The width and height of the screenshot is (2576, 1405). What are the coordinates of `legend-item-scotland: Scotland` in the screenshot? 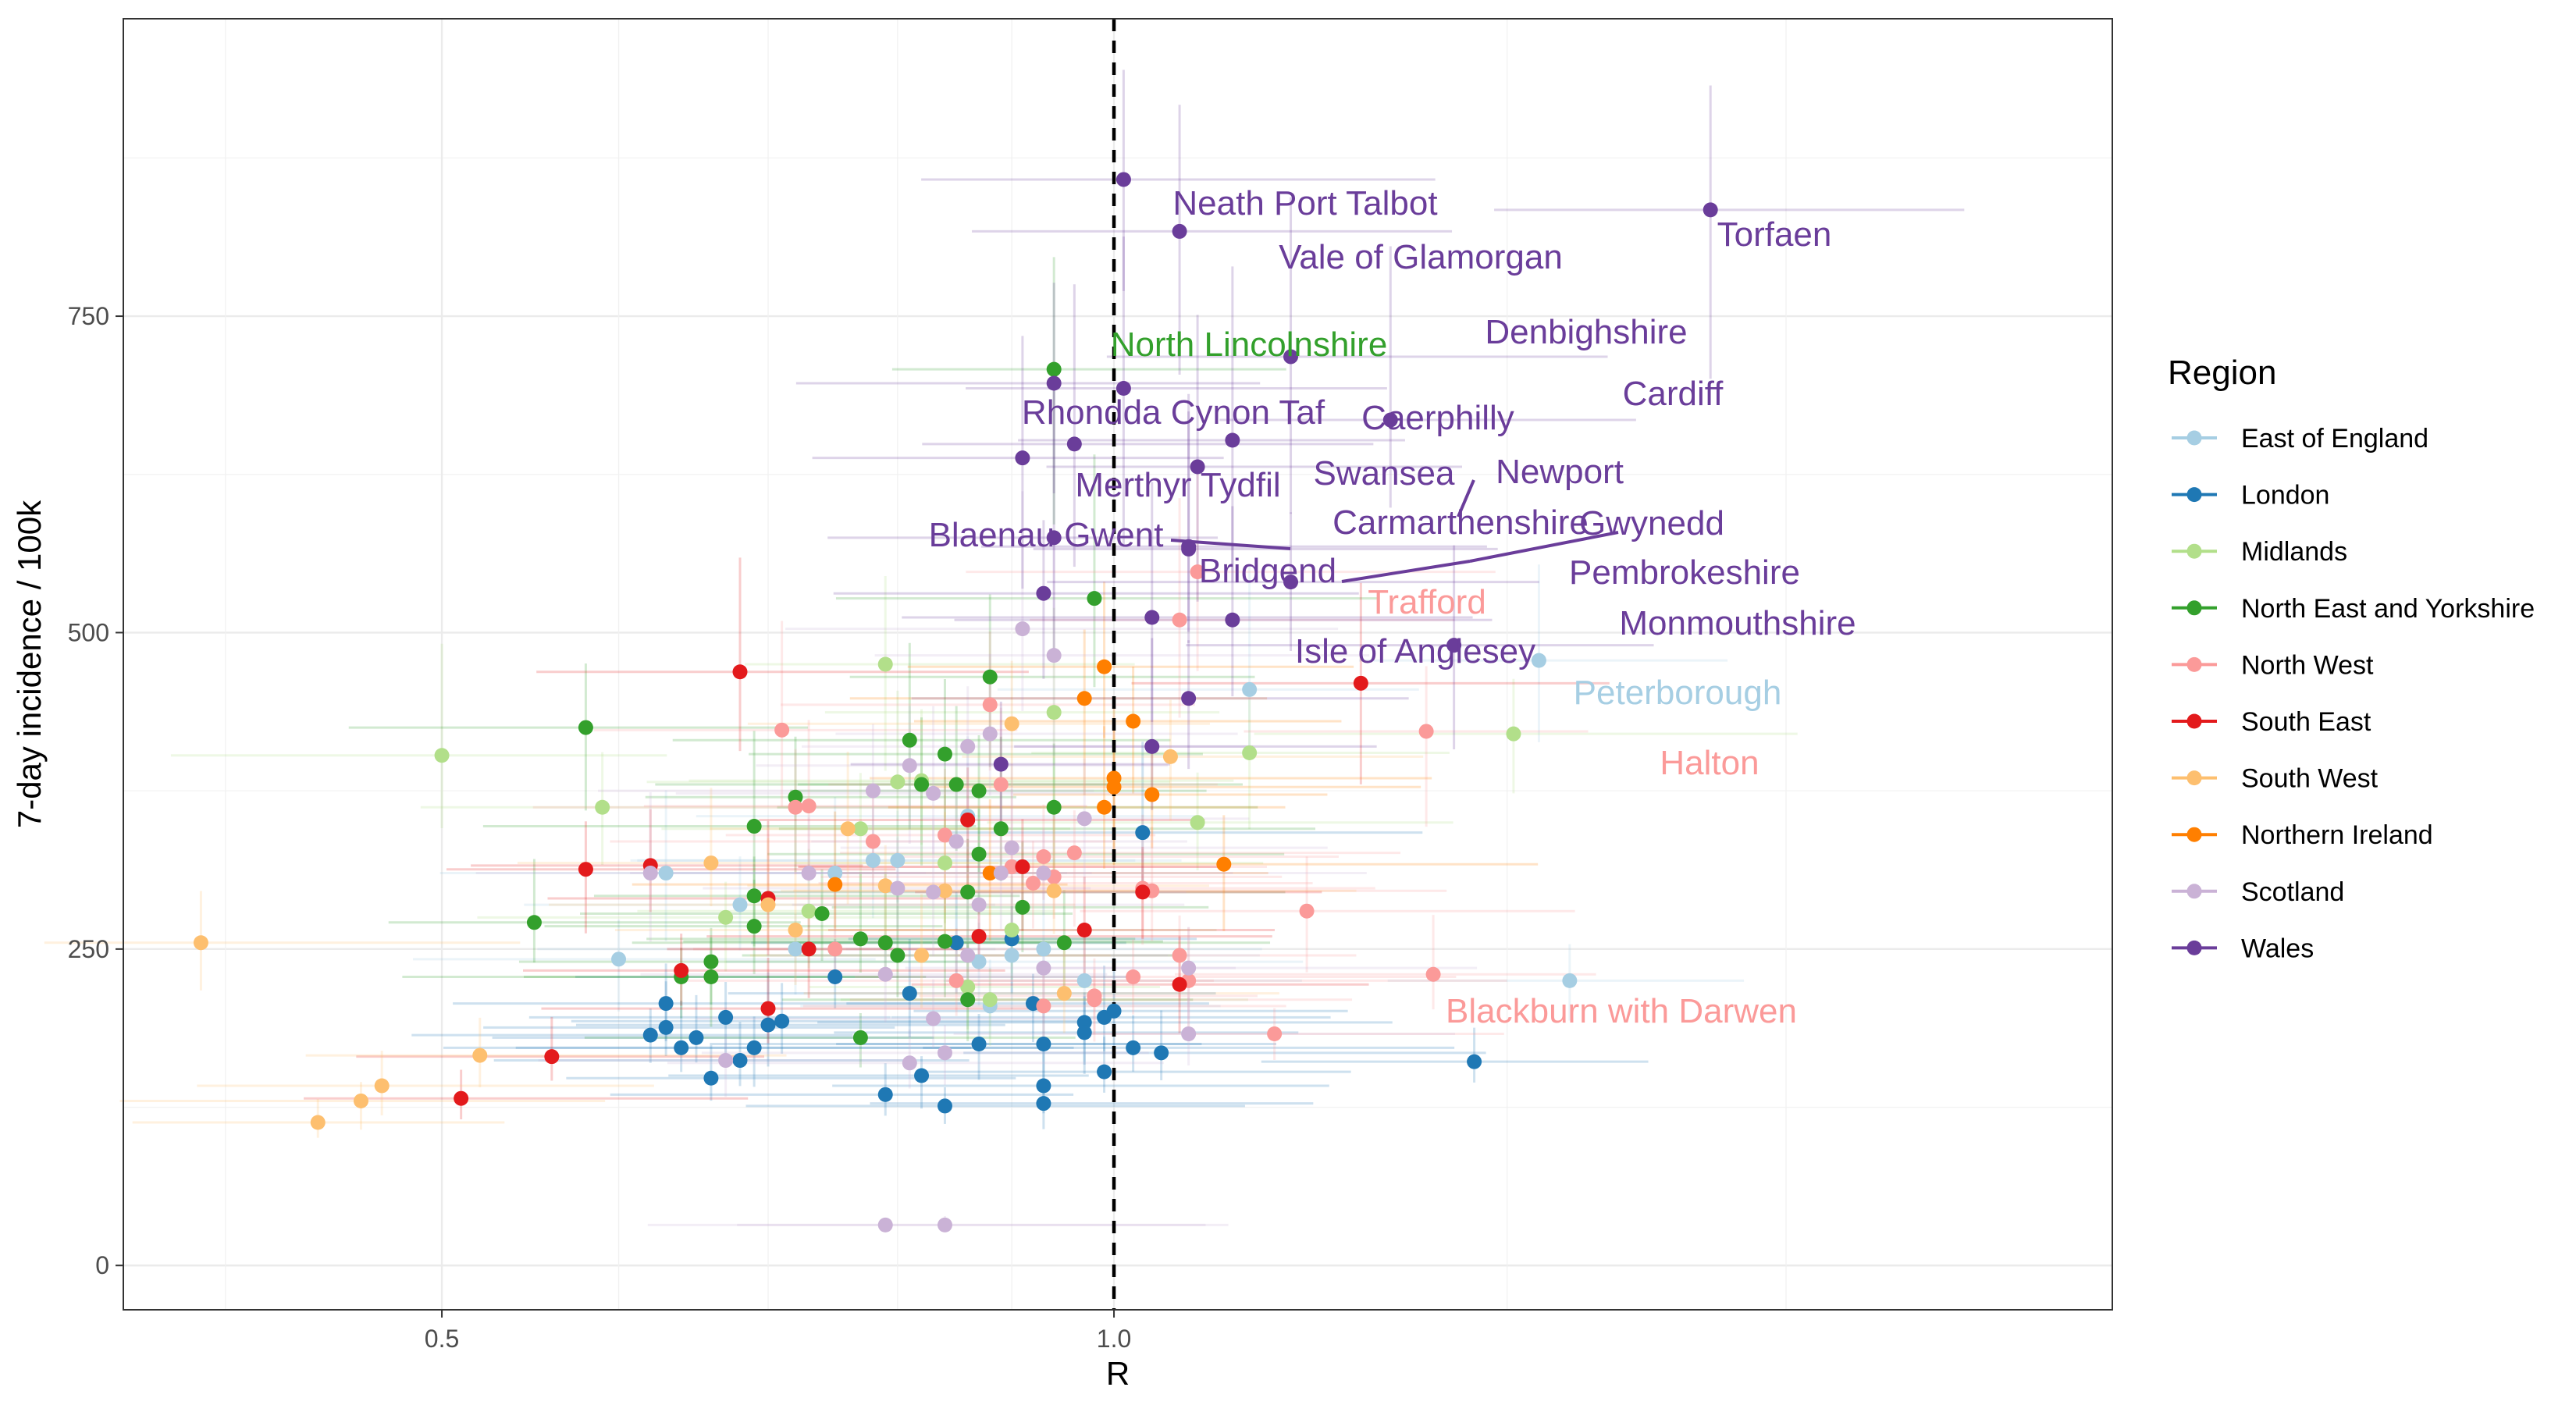 It's located at (2258, 892).